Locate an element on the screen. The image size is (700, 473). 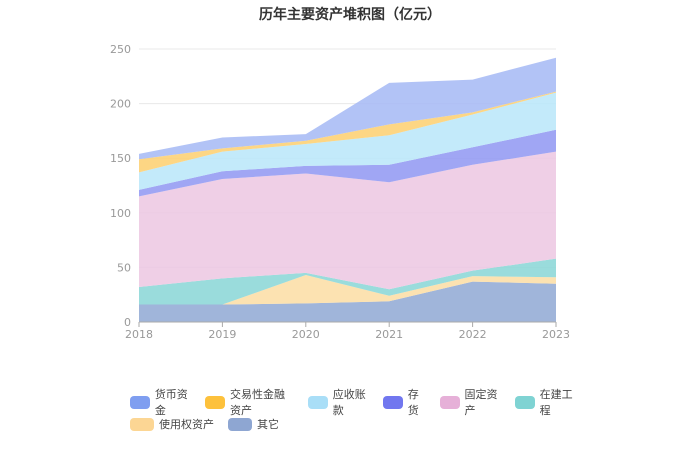
legend-label: 应收账款 is located at coordinates (349, 402).